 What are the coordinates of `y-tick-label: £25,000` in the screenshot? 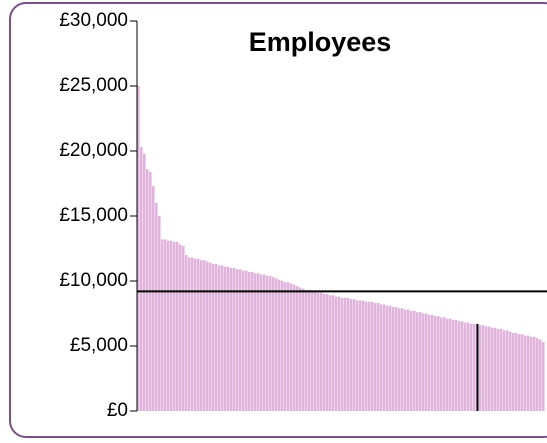 It's located at (93, 85).